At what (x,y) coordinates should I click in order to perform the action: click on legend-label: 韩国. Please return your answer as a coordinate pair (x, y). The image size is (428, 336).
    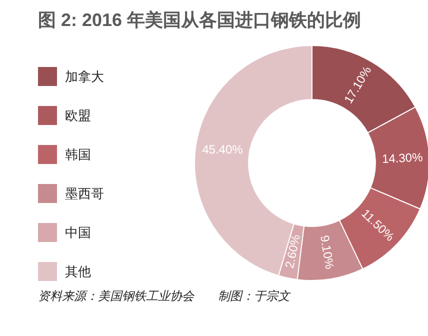
    Looking at the image, I should click on (78, 155).